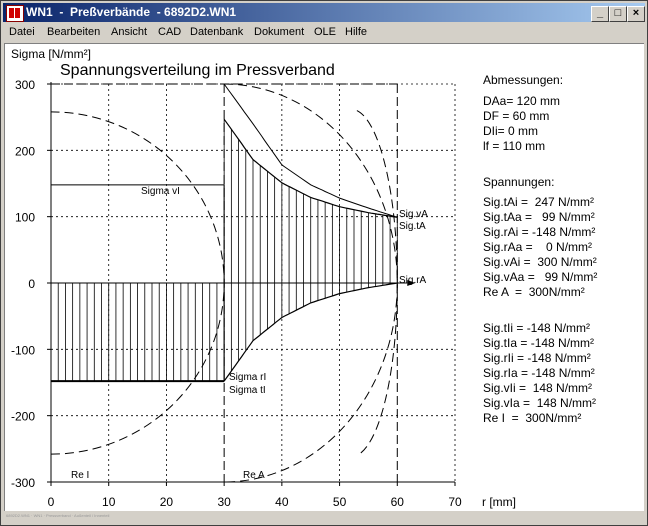  Describe the element at coordinates (537, 358) in the screenshot. I see `spannung-inner-line: Sig.rIi = -148 N/mm²` at that location.